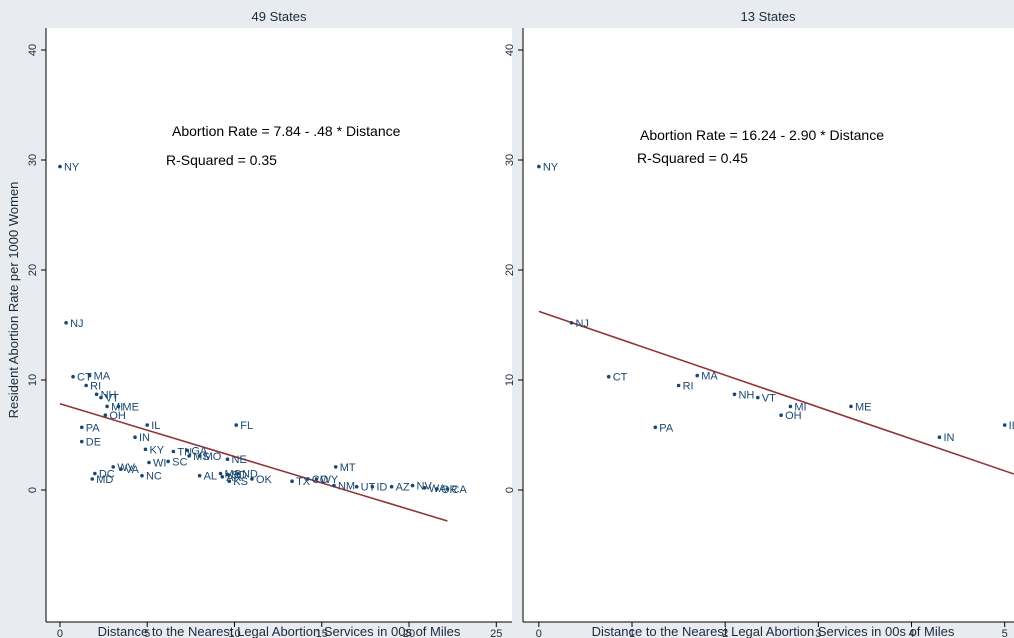 This screenshot has height=638, width=1014. I want to click on data-point-label: SC, so click(179, 462).